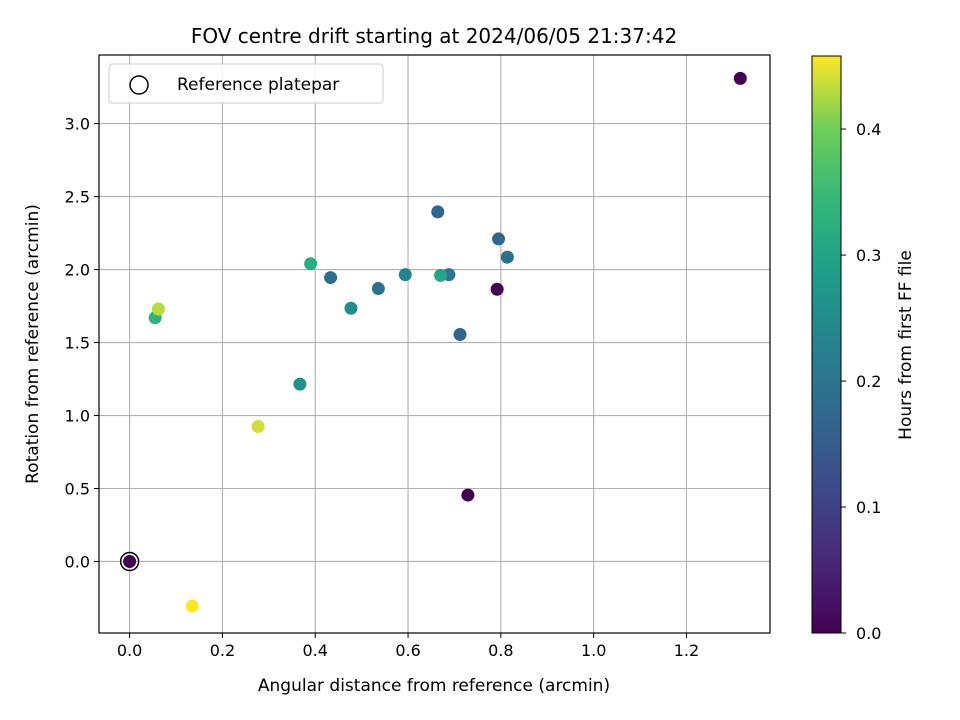 Image resolution: width=960 pixels, height=720 pixels. Describe the element at coordinates (868, 129) in the screenshot. I see `colorbar-tick-label: 0.4` at that location.